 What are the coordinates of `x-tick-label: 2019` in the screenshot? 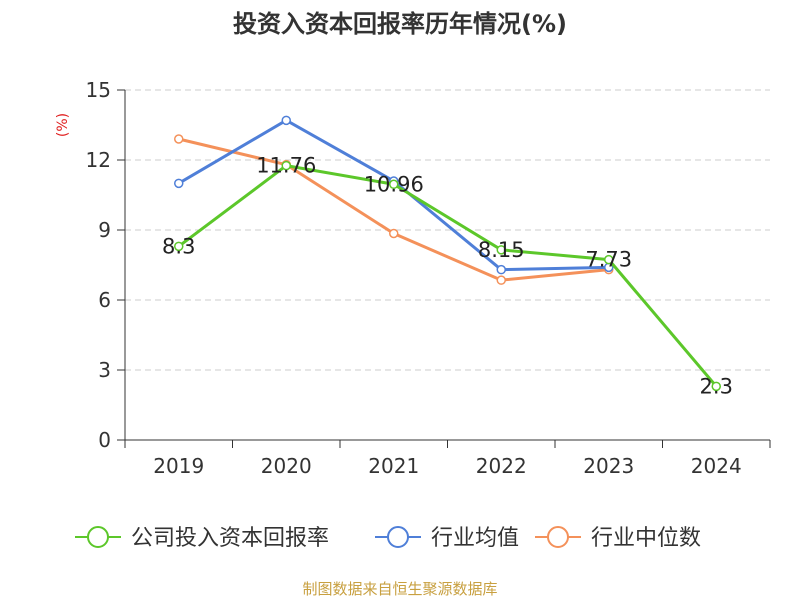 It's located at (178, 466).